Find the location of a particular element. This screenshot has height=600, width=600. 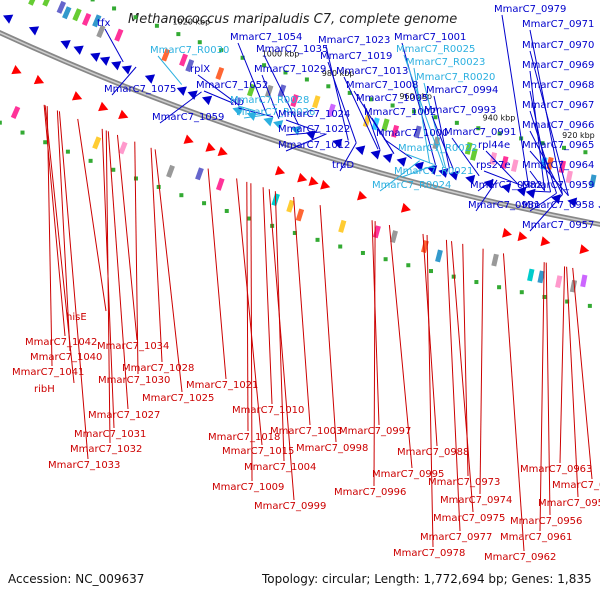

reverse-gene-label: MmarC7_0997 is located at coordinates (375, 431).